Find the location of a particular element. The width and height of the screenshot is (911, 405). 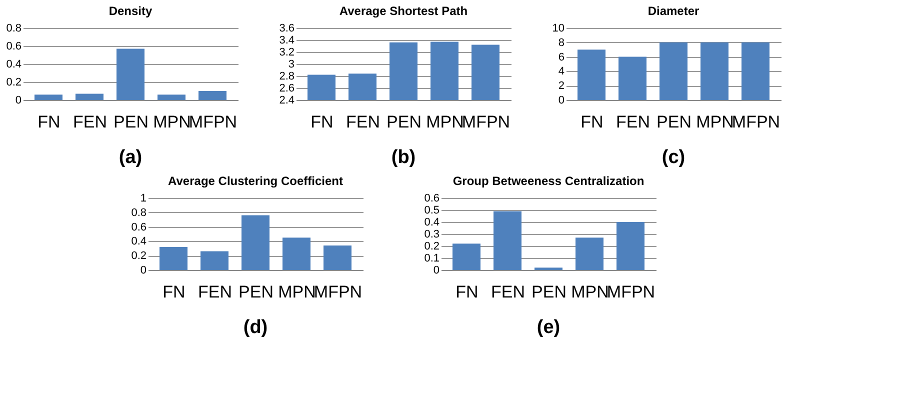

y-tick-label: 4 is located at coordinates (561, 72).